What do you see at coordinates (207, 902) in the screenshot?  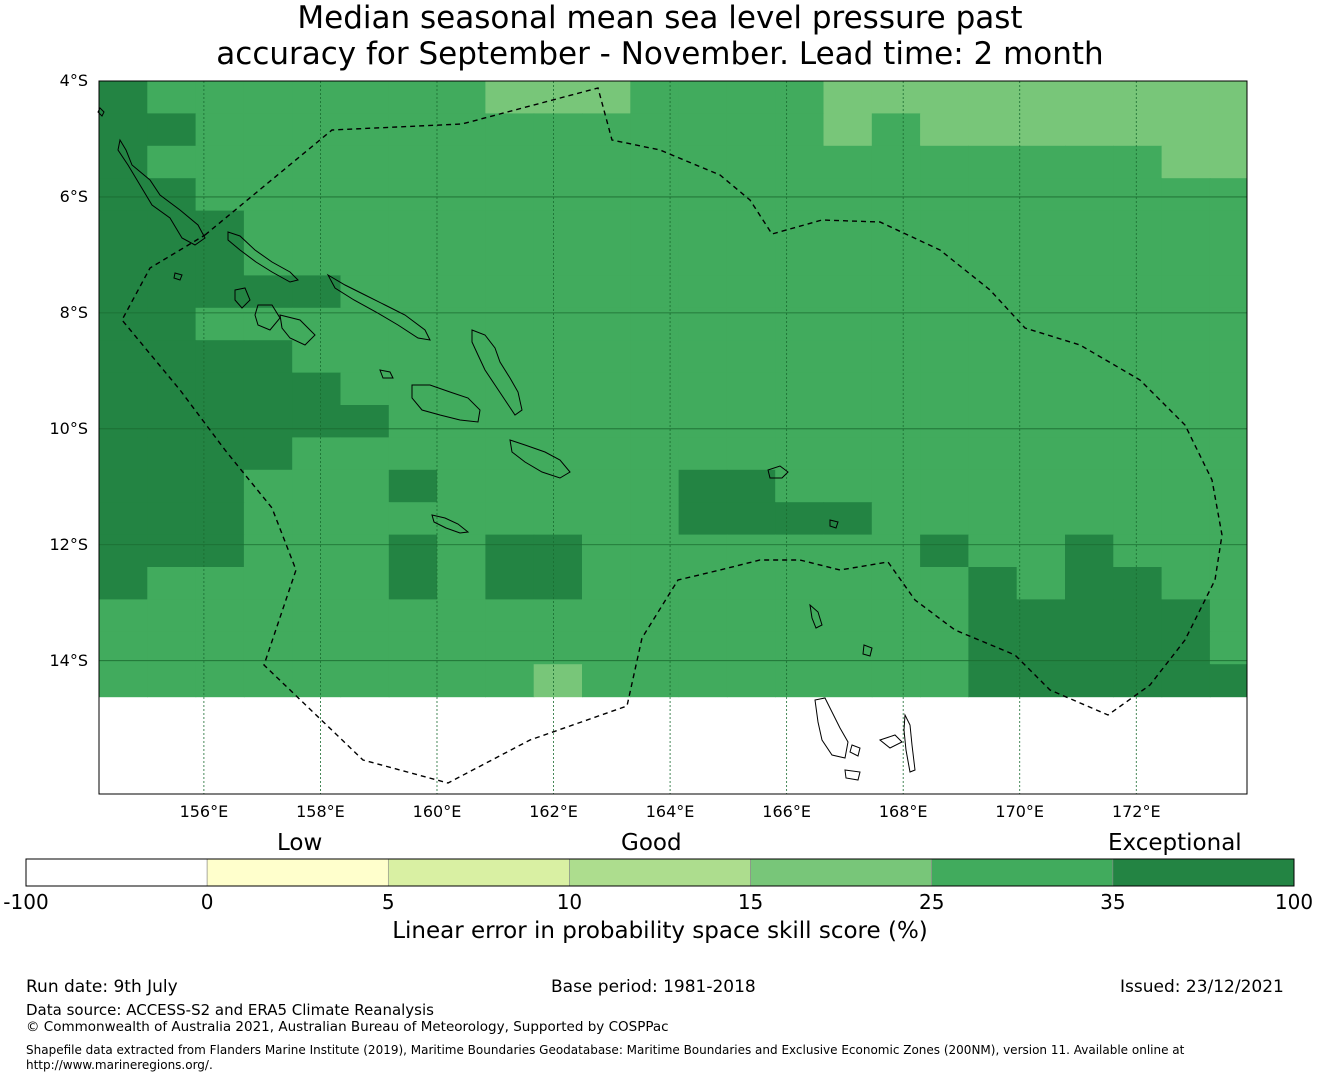 I see `colorbar-tick-label: 0` at bounding box center [207, 902].